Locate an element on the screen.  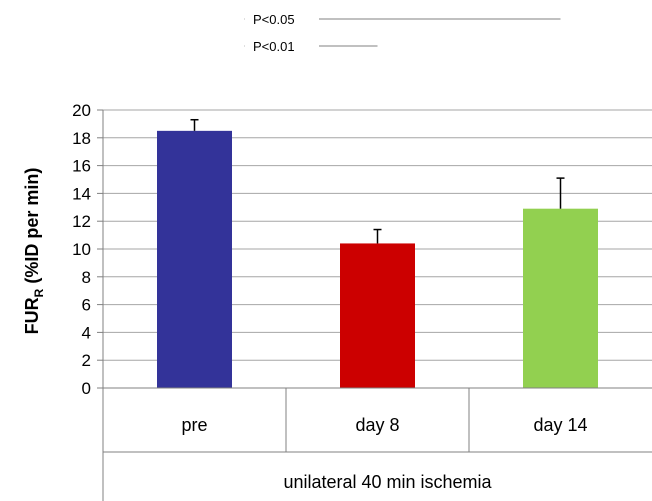
category-labels: pre day 8 day 14 is located at coordinates (384, 425).